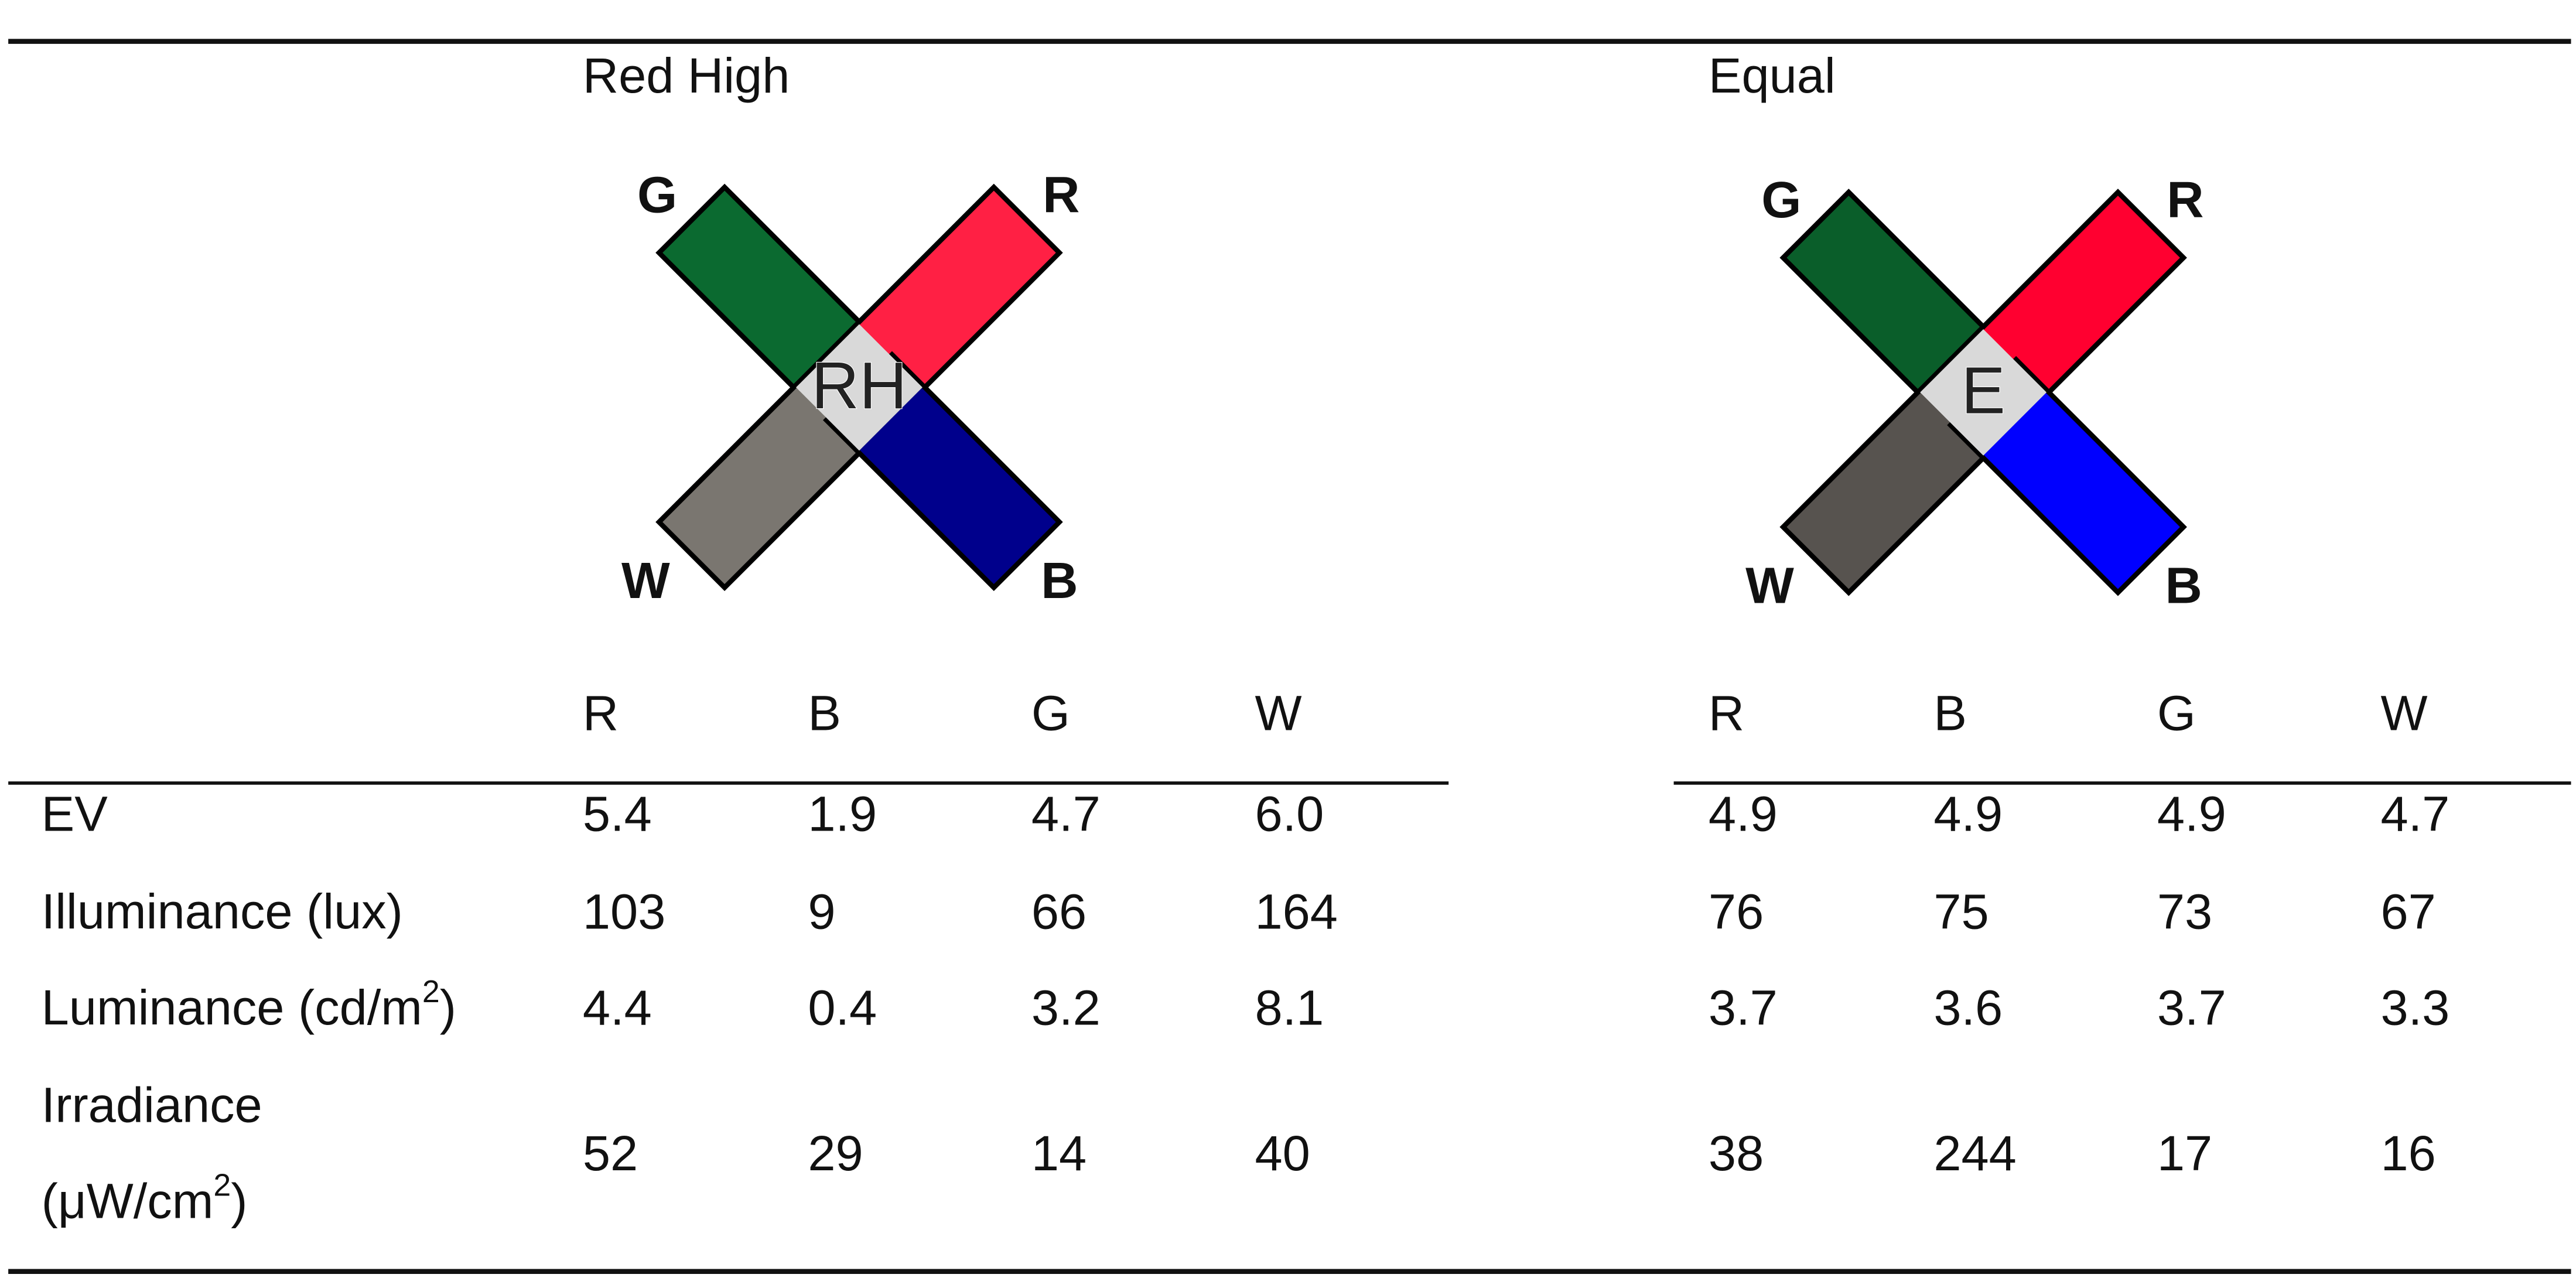  What do you see at coordinates (1974, 1153) in the screenshot?
I see `cell: 244` at bounding box center [1974, 1153].